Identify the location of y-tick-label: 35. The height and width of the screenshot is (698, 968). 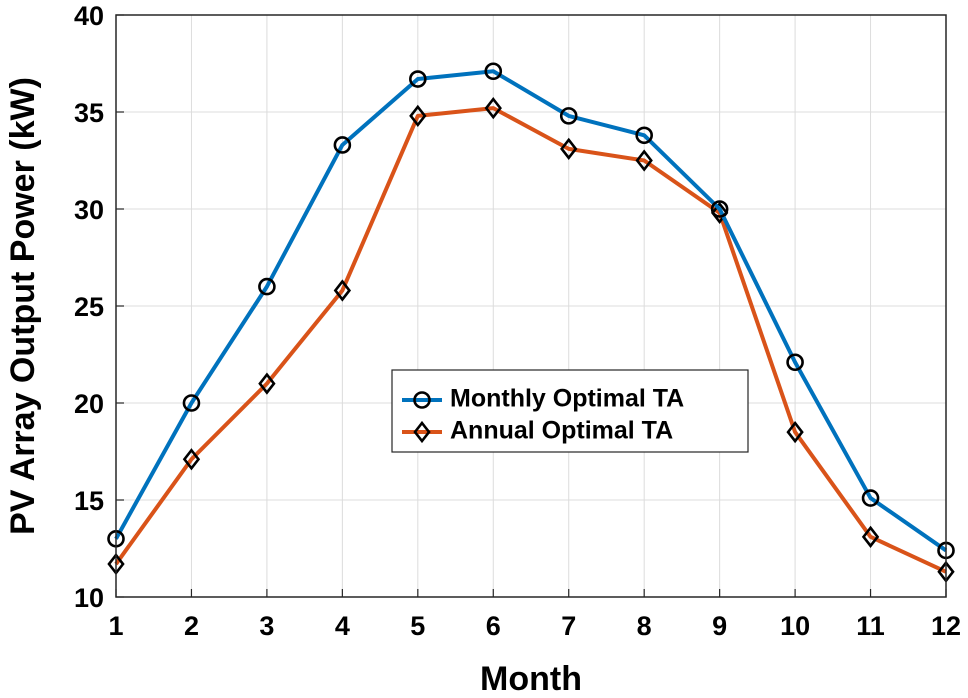
(89, 113).